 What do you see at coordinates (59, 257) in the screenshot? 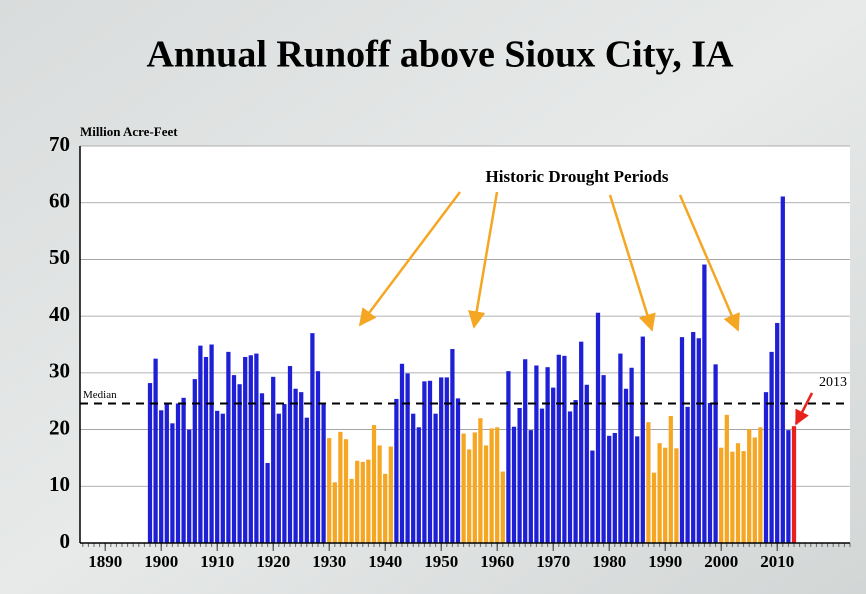
I see `y-tick-label: 50` at bounding box center [59, 257].